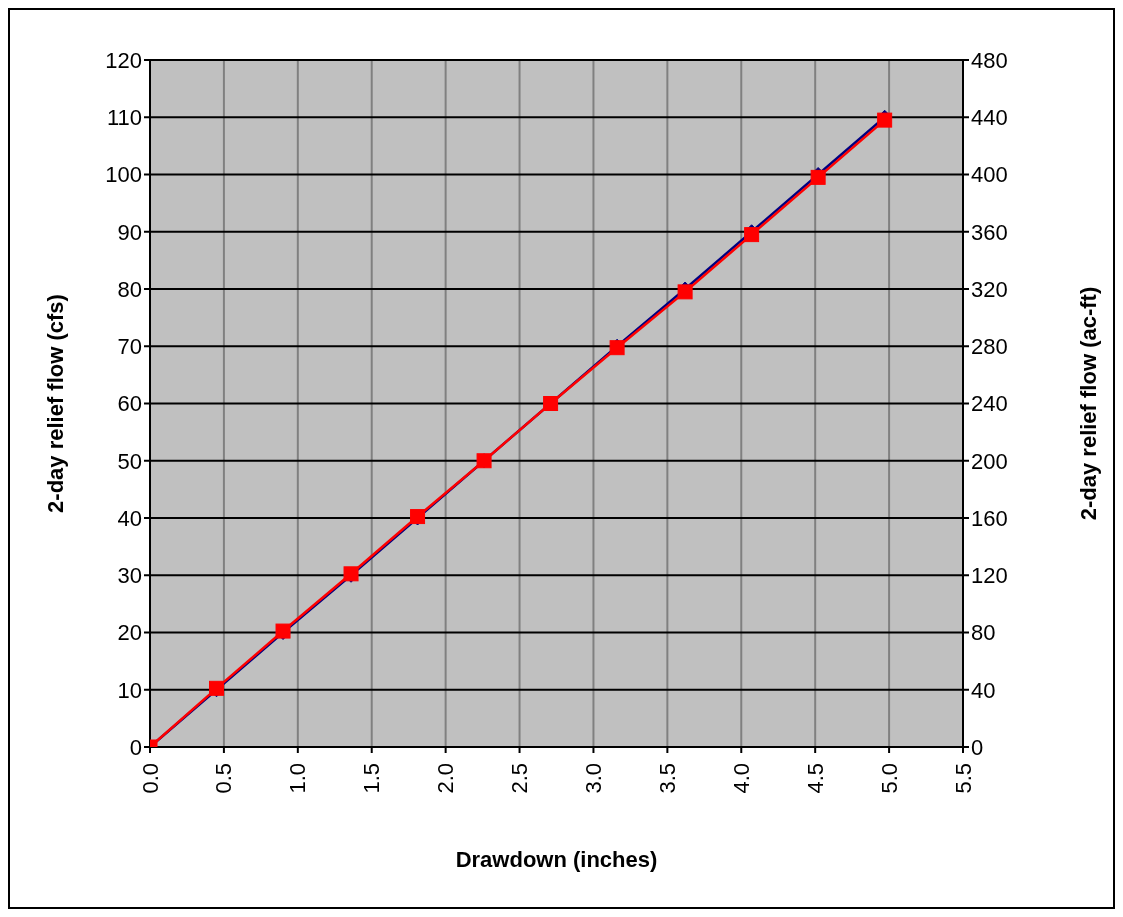 This screenshot has width=1123, height=917. I want to click on x-tick-label: 4.0, so click(741, 778).